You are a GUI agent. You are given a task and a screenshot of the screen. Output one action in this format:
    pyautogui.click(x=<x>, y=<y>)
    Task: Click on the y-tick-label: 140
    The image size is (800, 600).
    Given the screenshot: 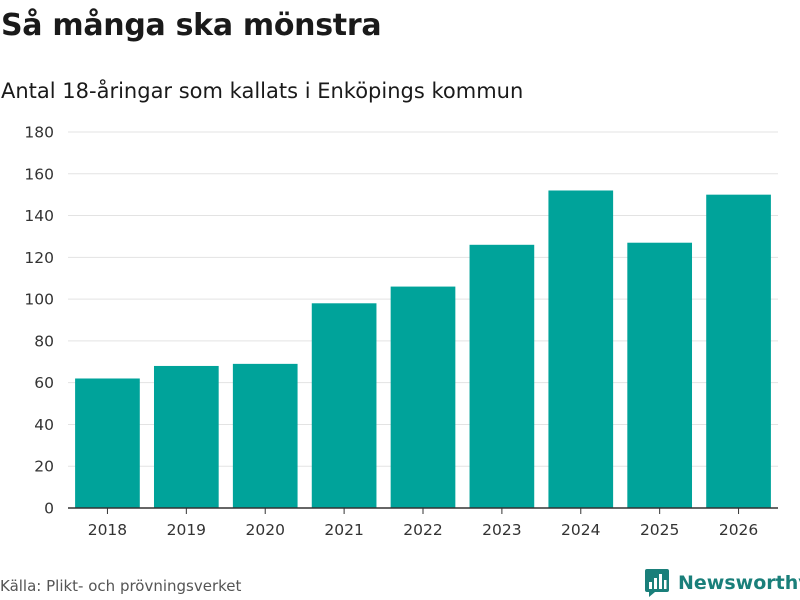 What is the action you would take?
    pyautogui.click(x=39, y=216)
    